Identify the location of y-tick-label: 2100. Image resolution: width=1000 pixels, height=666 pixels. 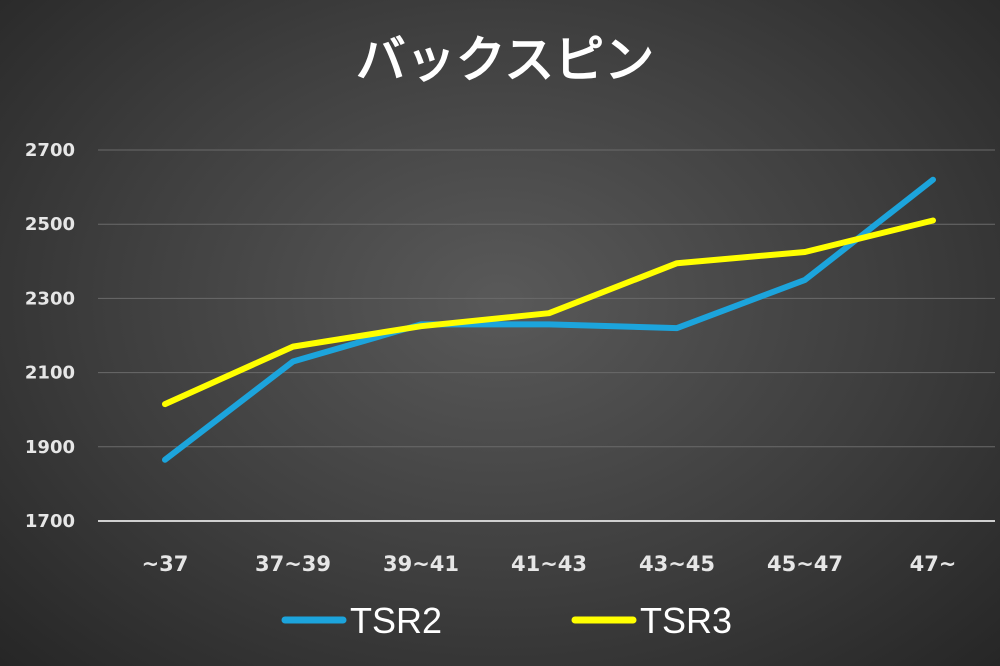
(50, 373).